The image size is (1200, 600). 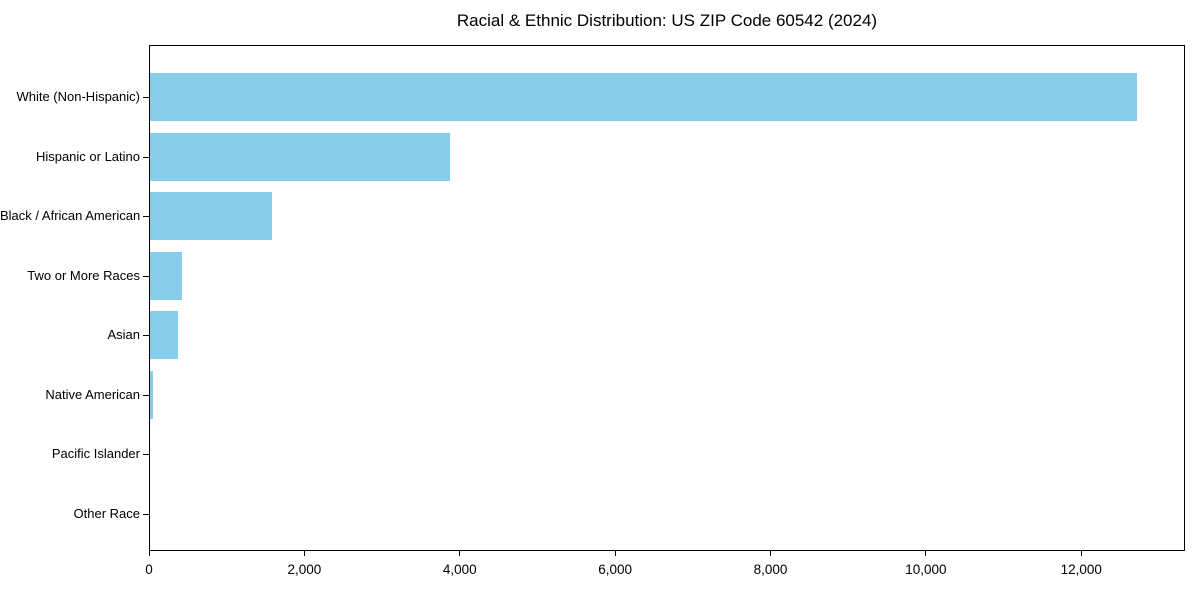 I want to click on x-tick-label: 6,000, so click(x=615, y=569).